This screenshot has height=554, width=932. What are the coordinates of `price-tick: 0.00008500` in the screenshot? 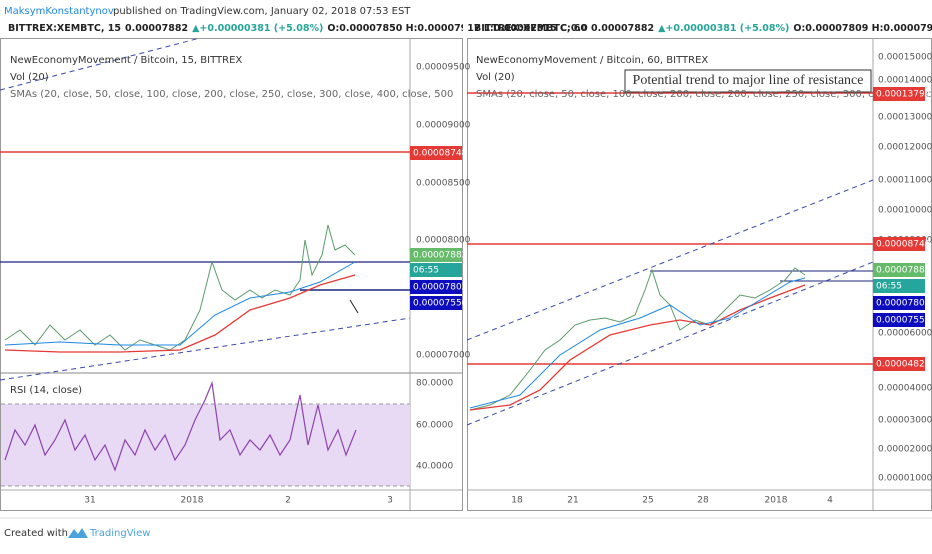 It's located at (443, 184).